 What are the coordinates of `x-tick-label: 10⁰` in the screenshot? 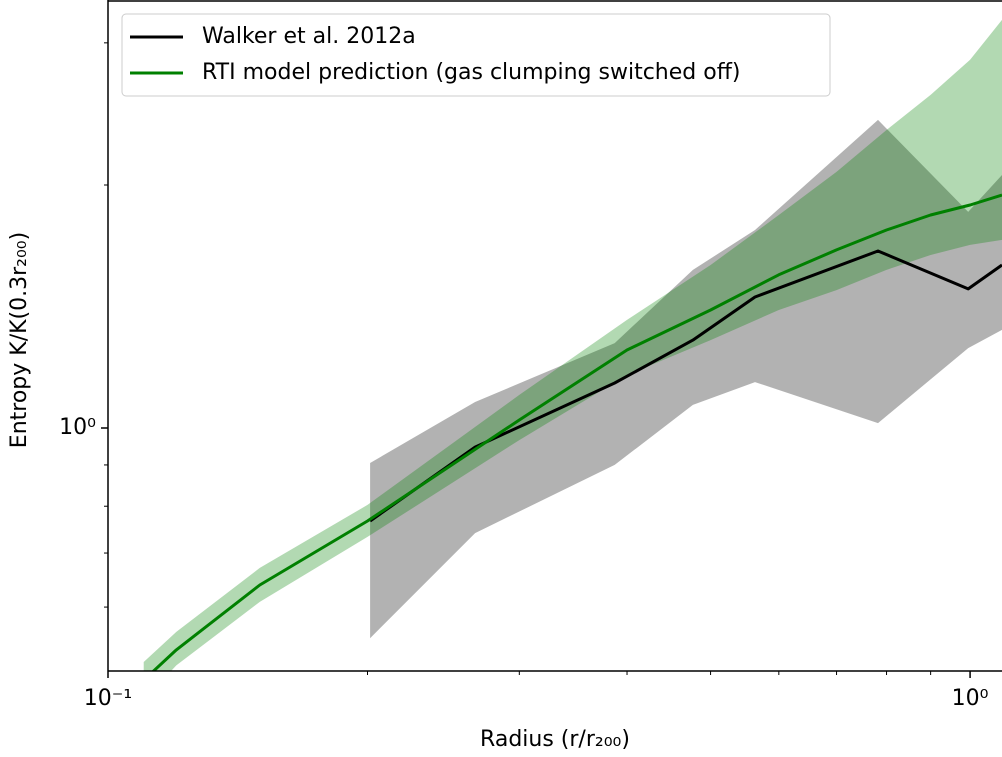 It's located at (970, 698).